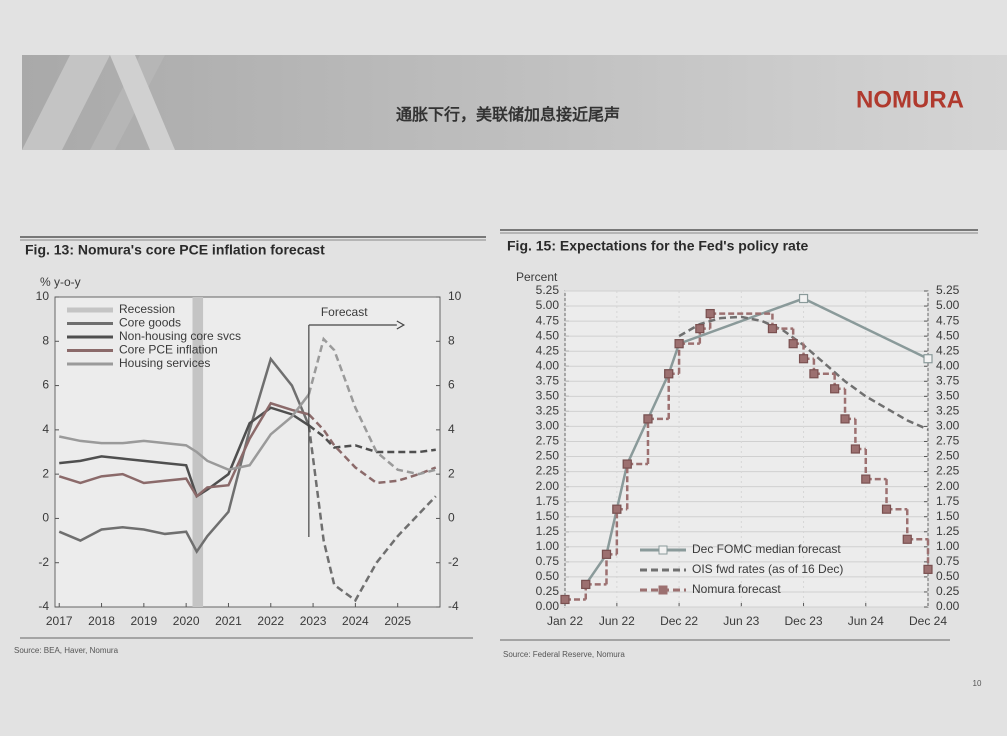 The height and width of the screenshot is (736, 1007). Describe the element at coordinates (565, 621) in the screenshot. I see `x-tick-label: Jan 22` at that location.